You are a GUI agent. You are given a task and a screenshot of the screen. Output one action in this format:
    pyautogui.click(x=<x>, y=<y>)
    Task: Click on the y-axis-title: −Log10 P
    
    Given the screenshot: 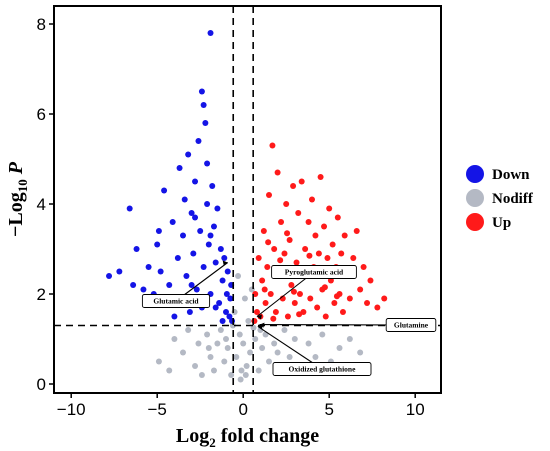 What is the action you would take?
    pyautogui.click(x=17, y=199)
    